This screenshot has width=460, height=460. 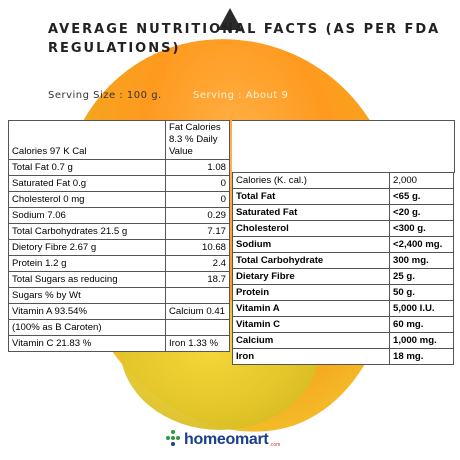 I want to click on table-row: Vitamin A 5,000 I.U., so click(x=343, y=308).